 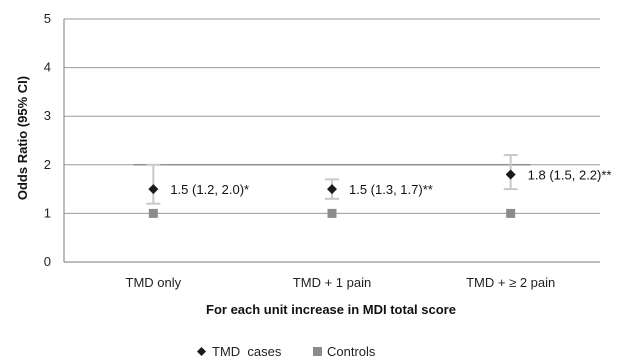 I want to click on data-label: 1.5 (1.2, 2.0)*, so click(x=209, y=189).